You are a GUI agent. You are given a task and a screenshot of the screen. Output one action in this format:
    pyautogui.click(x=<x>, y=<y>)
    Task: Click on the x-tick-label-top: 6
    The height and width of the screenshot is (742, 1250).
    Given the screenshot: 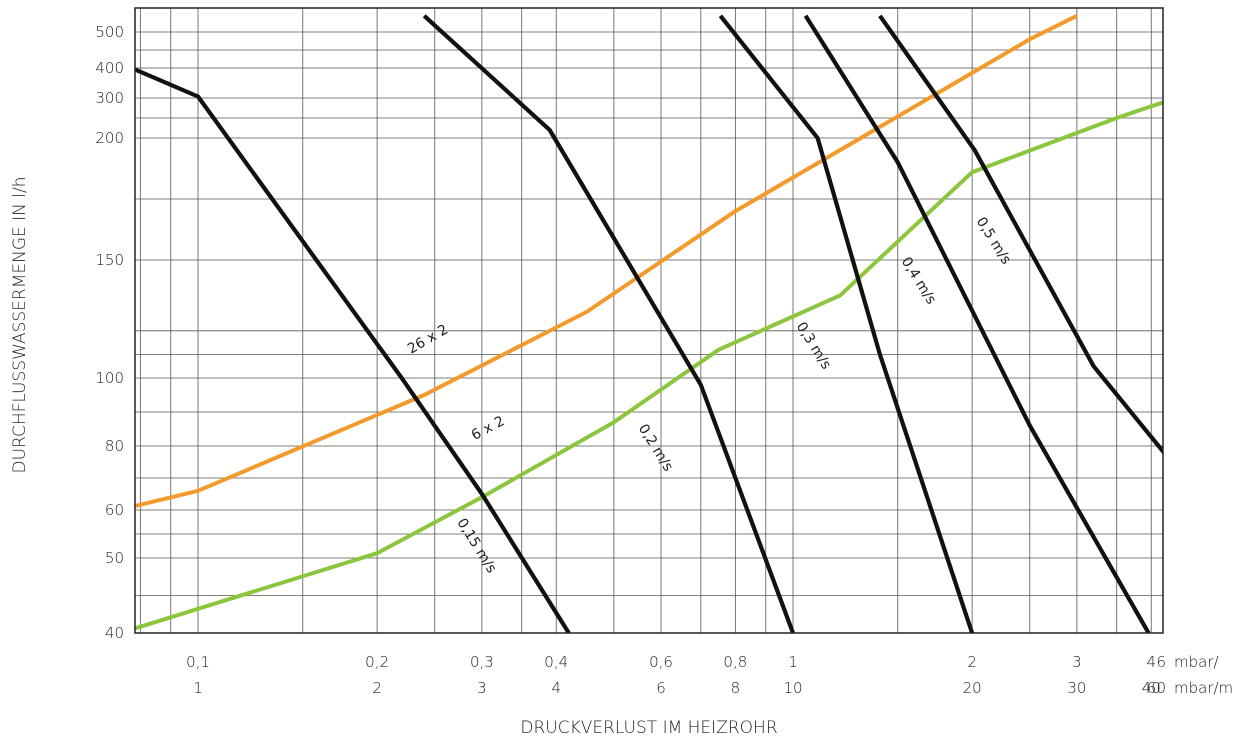 What is the action you would take?
    pyautogui.click(x=1161, y=662)
    